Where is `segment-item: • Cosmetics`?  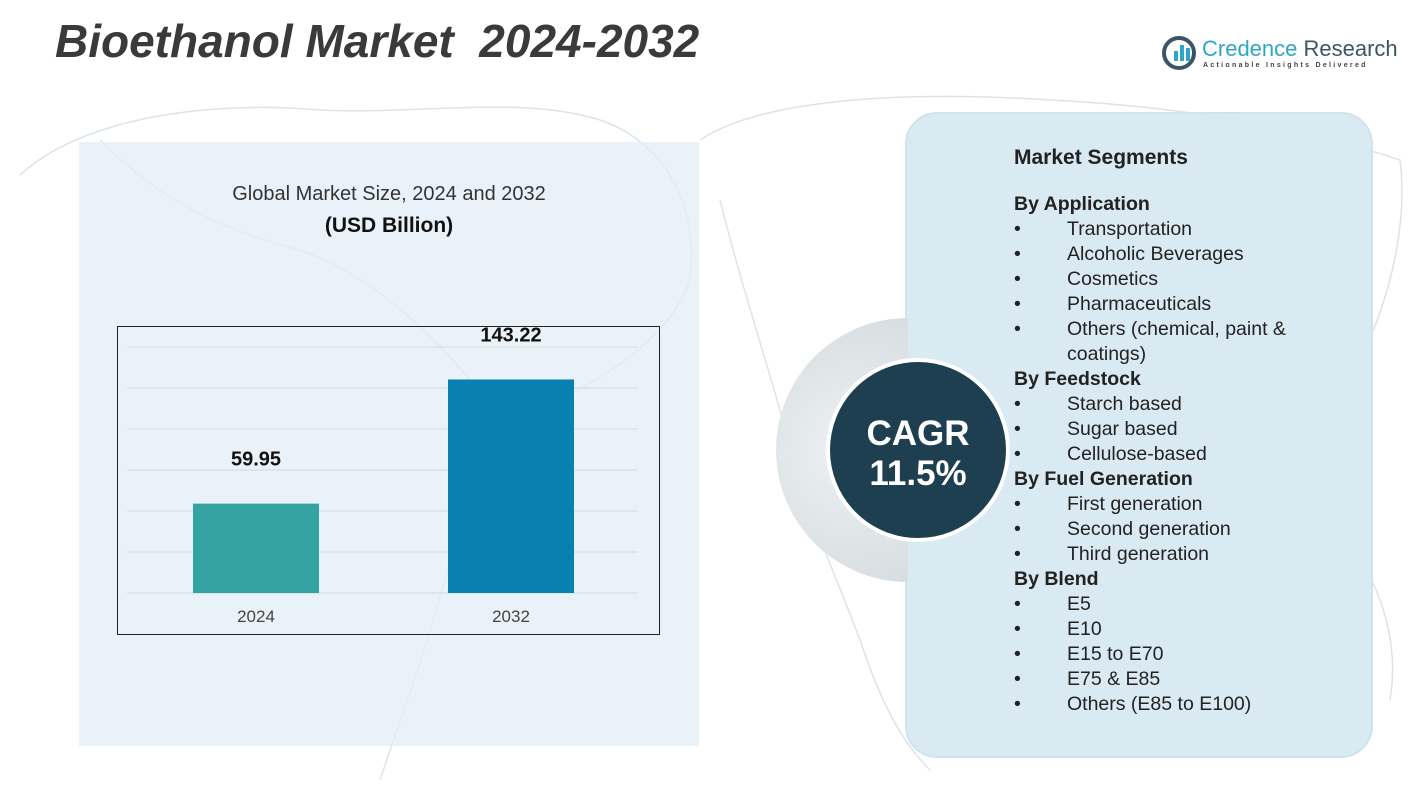
segment-item: • Cosmetics is located at coordinates (1190, 279).